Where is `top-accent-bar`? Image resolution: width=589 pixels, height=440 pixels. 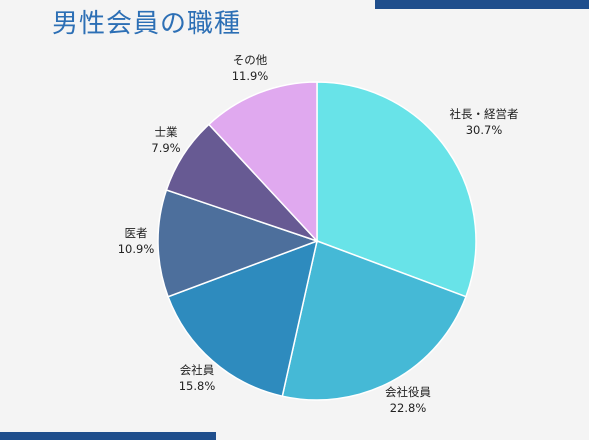
top-accent-bar is located at coordinates (482, 4).